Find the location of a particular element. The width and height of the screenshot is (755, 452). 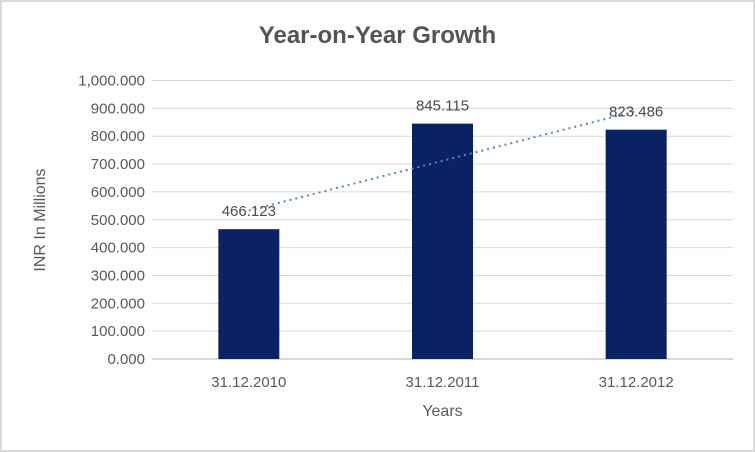

y-tick-label: 400.000 is located at coordinates (118, 248).